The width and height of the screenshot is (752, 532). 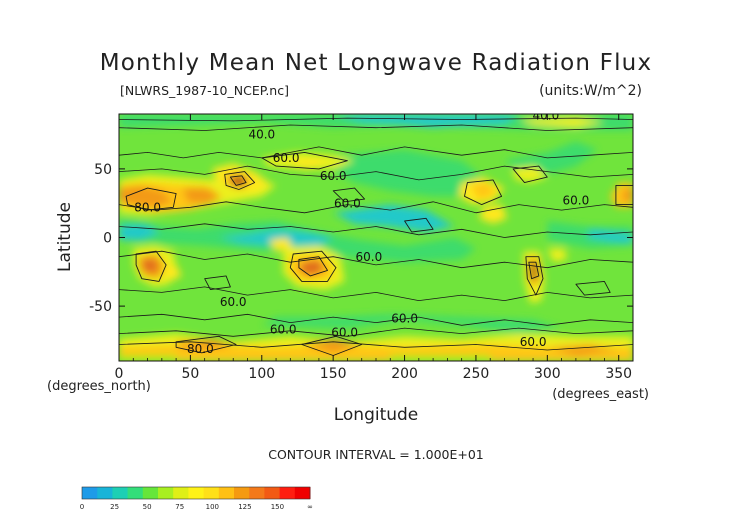 What do you see at coordinates (590, 91) in the screenshot?
I see `units-label: (units:W/m^2)` at bounding box center [590, 91].